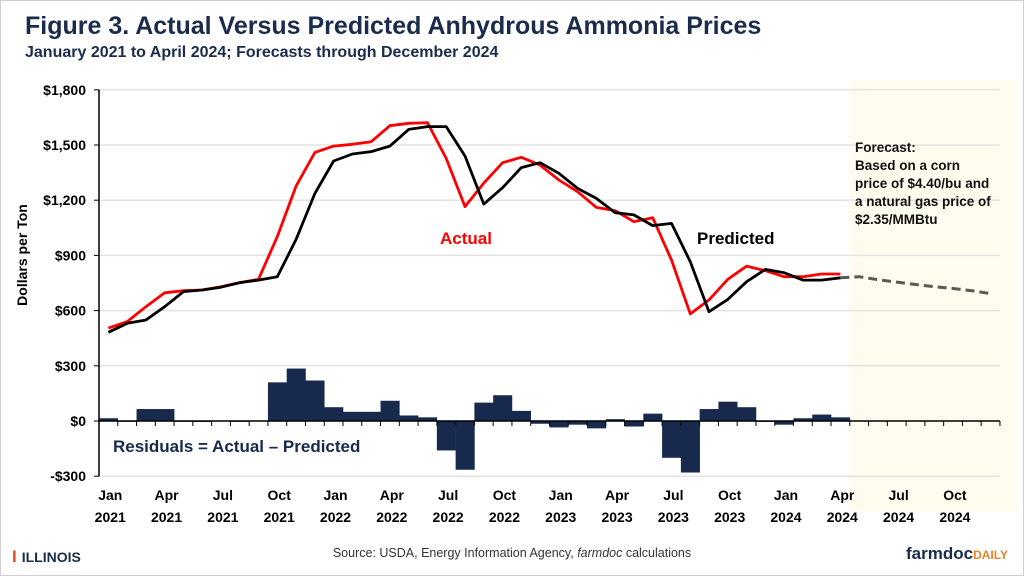 The height and width of the screenshot is (576, 1024). I want to click on y-tick-label: $300, so click(70, 366).